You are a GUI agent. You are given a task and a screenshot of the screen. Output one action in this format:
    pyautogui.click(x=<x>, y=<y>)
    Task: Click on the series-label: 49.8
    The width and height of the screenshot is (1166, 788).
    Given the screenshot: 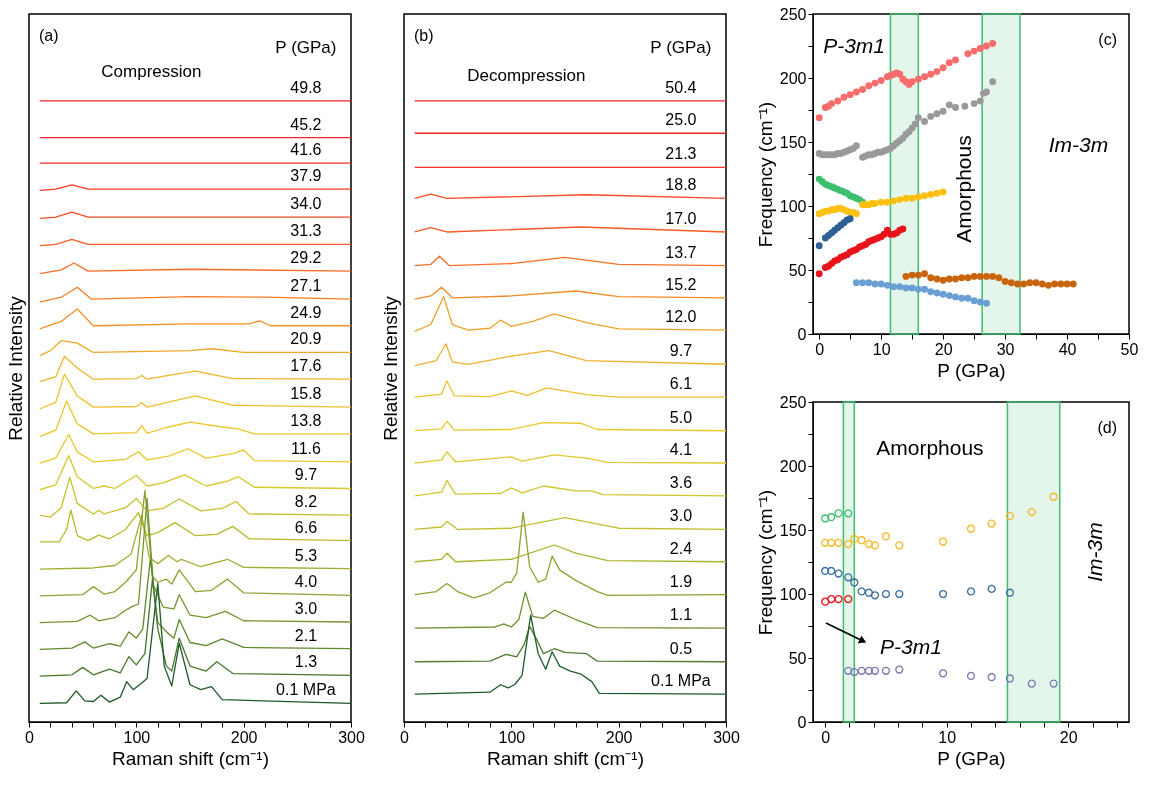 What is the action you would take?
    pyautogui.click(x=306, y=87)
    